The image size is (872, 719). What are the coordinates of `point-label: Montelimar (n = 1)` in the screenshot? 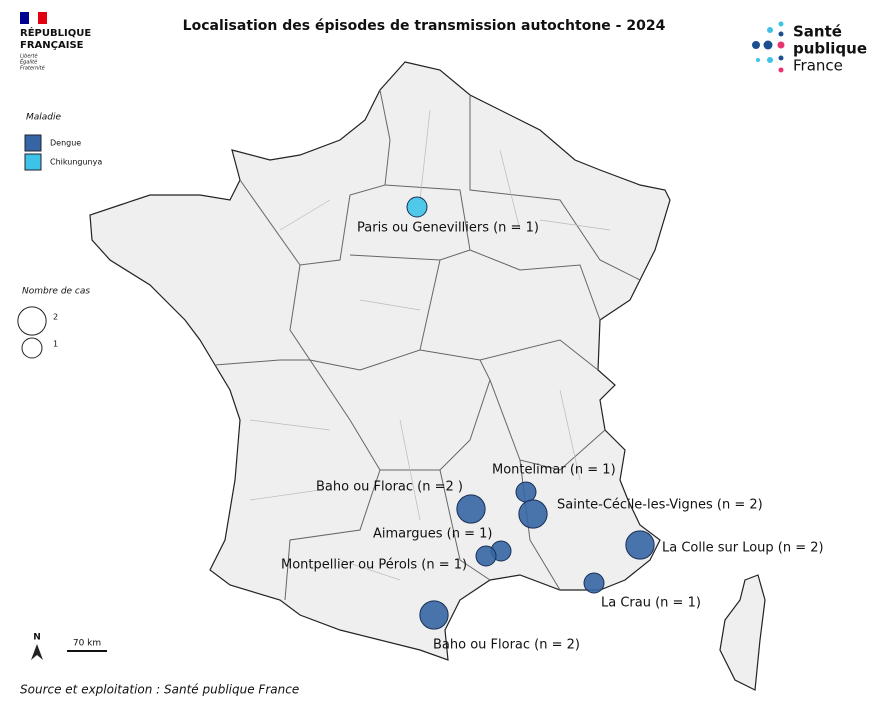 It's located at (554, 470).